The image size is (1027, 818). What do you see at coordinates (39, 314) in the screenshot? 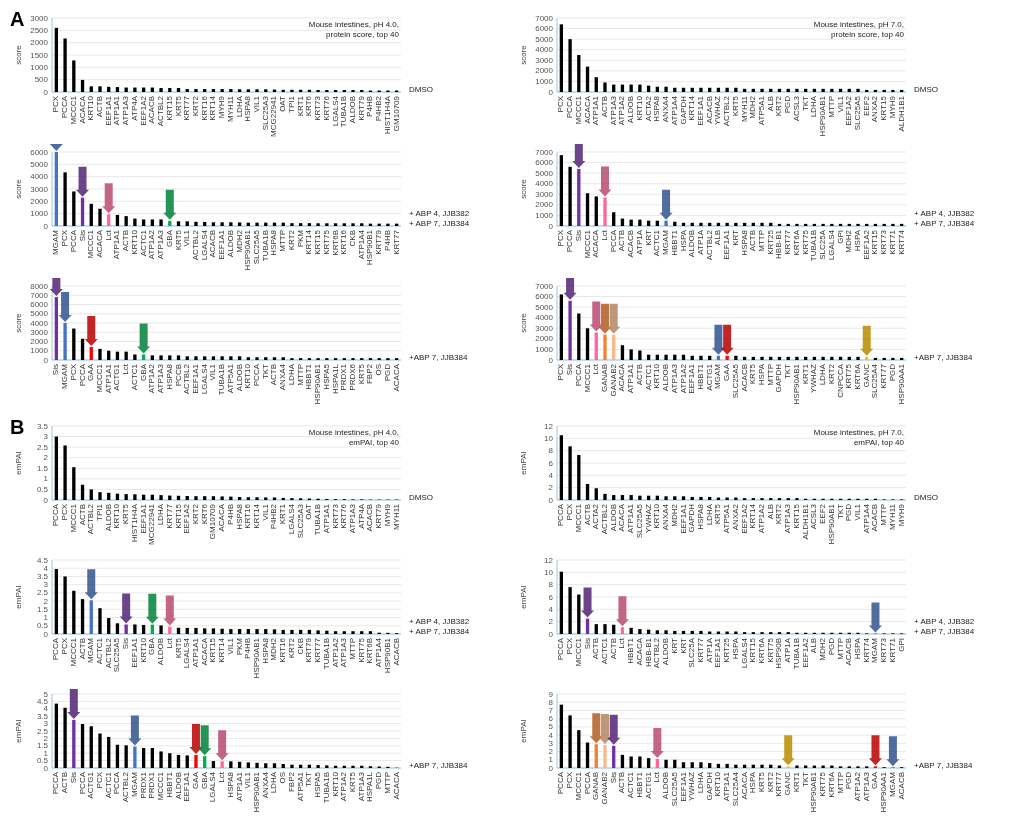
I see `y-tick-label: 5000` at bounding box center [39, 314].